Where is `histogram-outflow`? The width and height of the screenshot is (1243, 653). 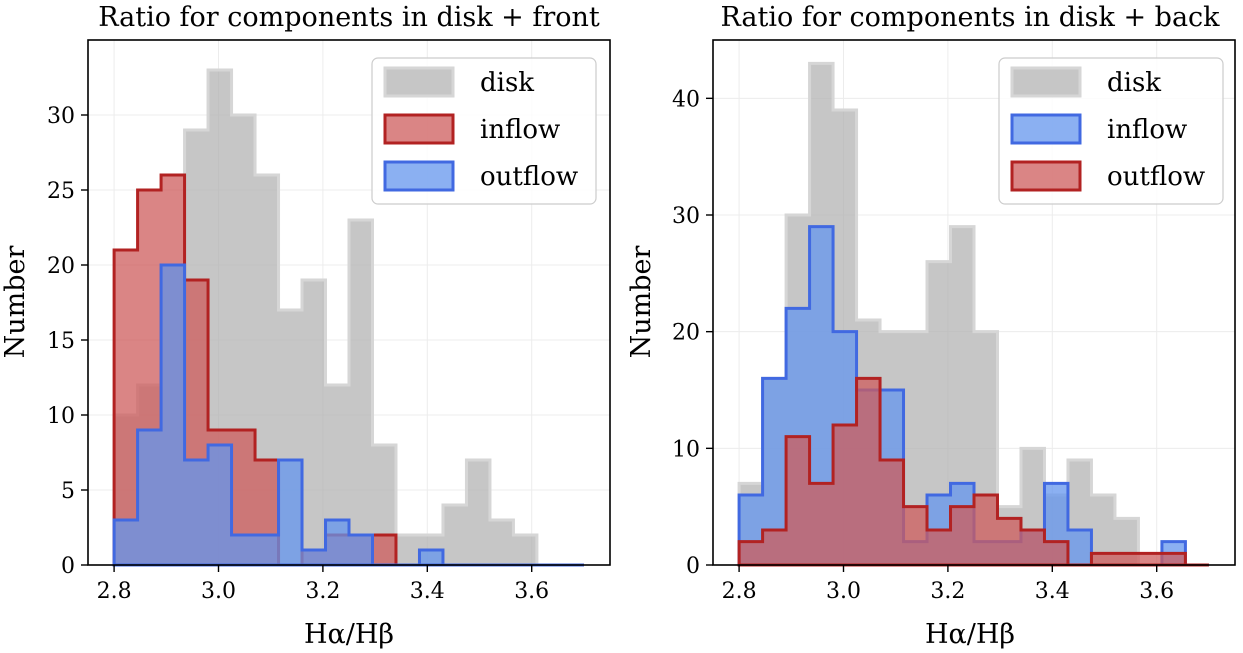 histogram-outflow is located at coordinates (973, 471).